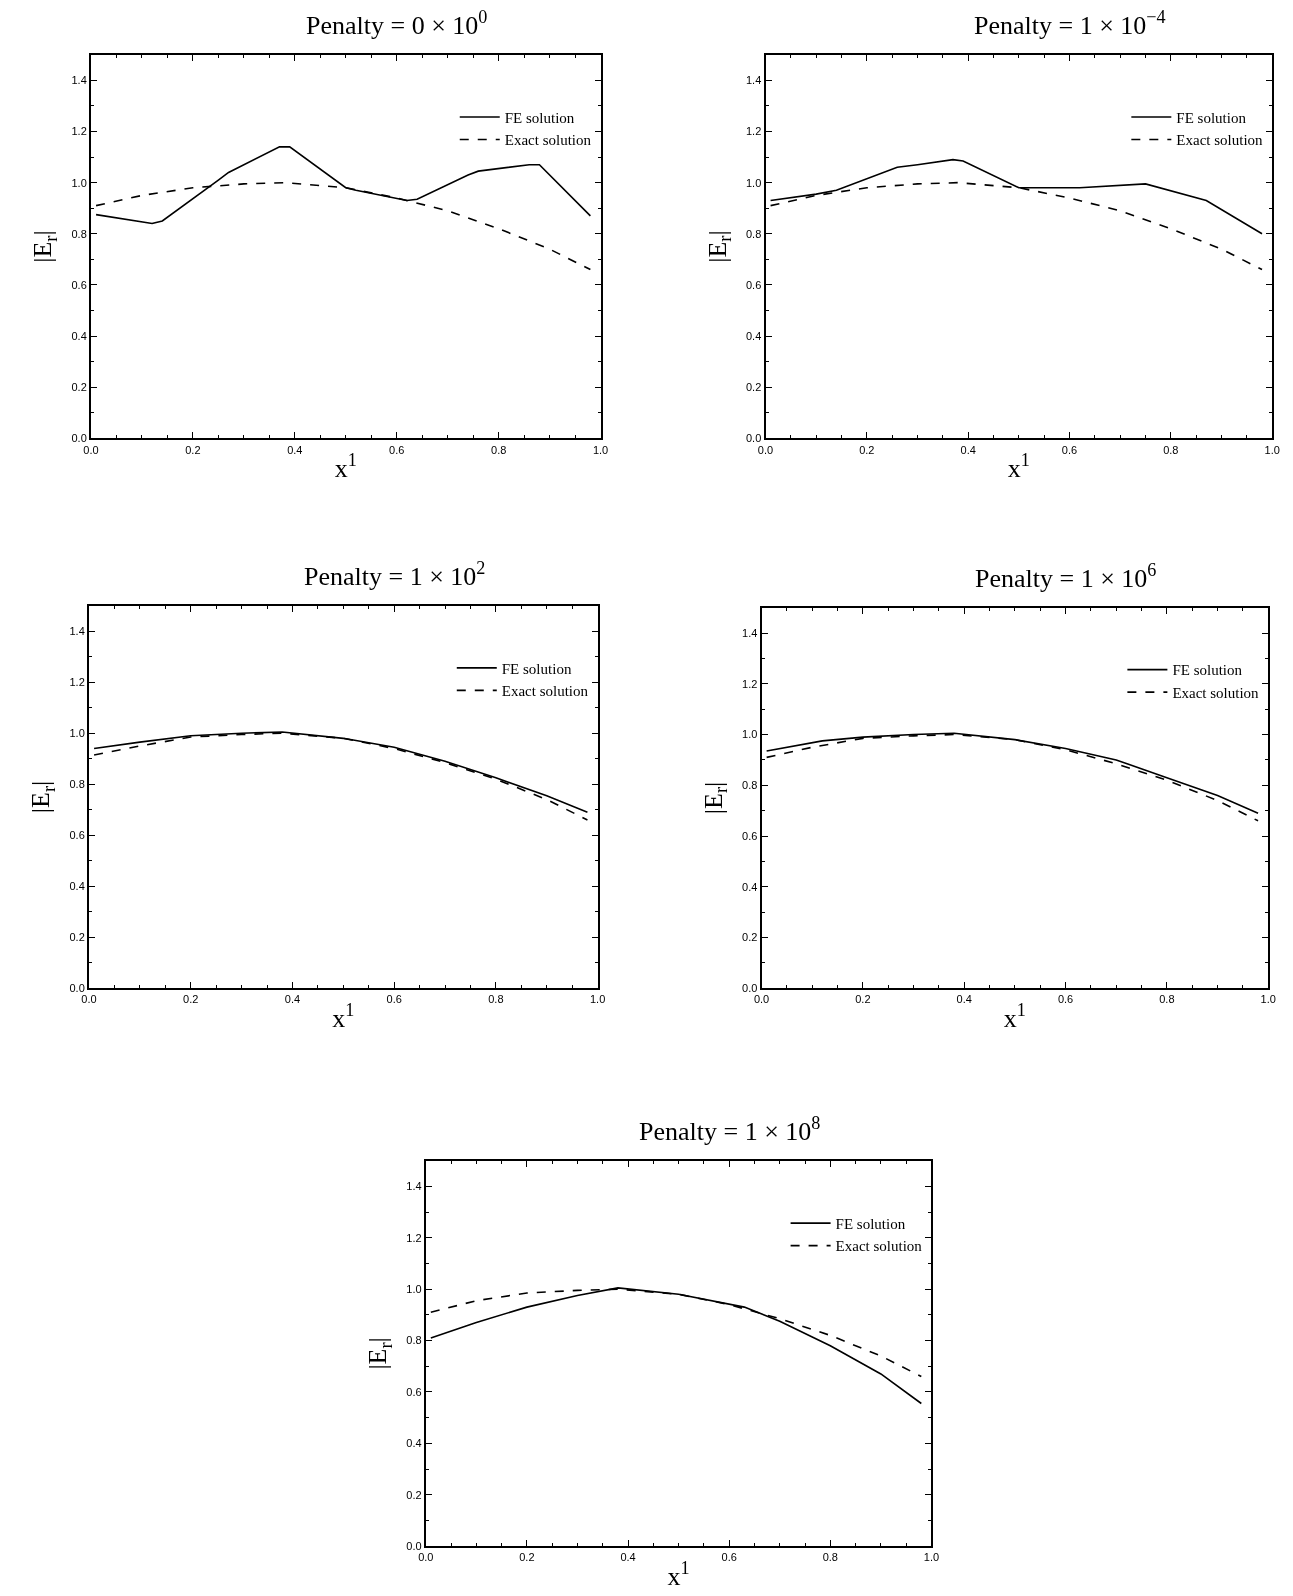 The image size is (1293, 1596). Describe the element at coordinates (1070, 23) in the screenshot. I see `chart-title: Penalty = 1 × 10$^{−4}$` at that location.